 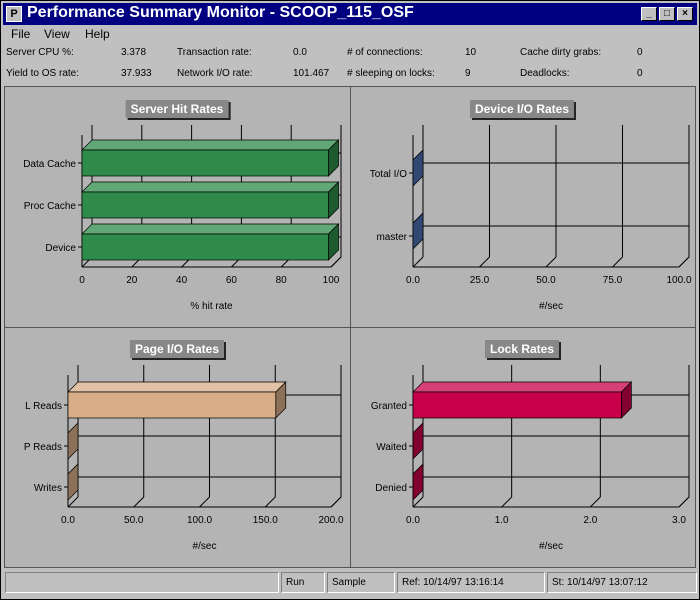 I want to click on menu-view: View, so click(x=57, y=34).